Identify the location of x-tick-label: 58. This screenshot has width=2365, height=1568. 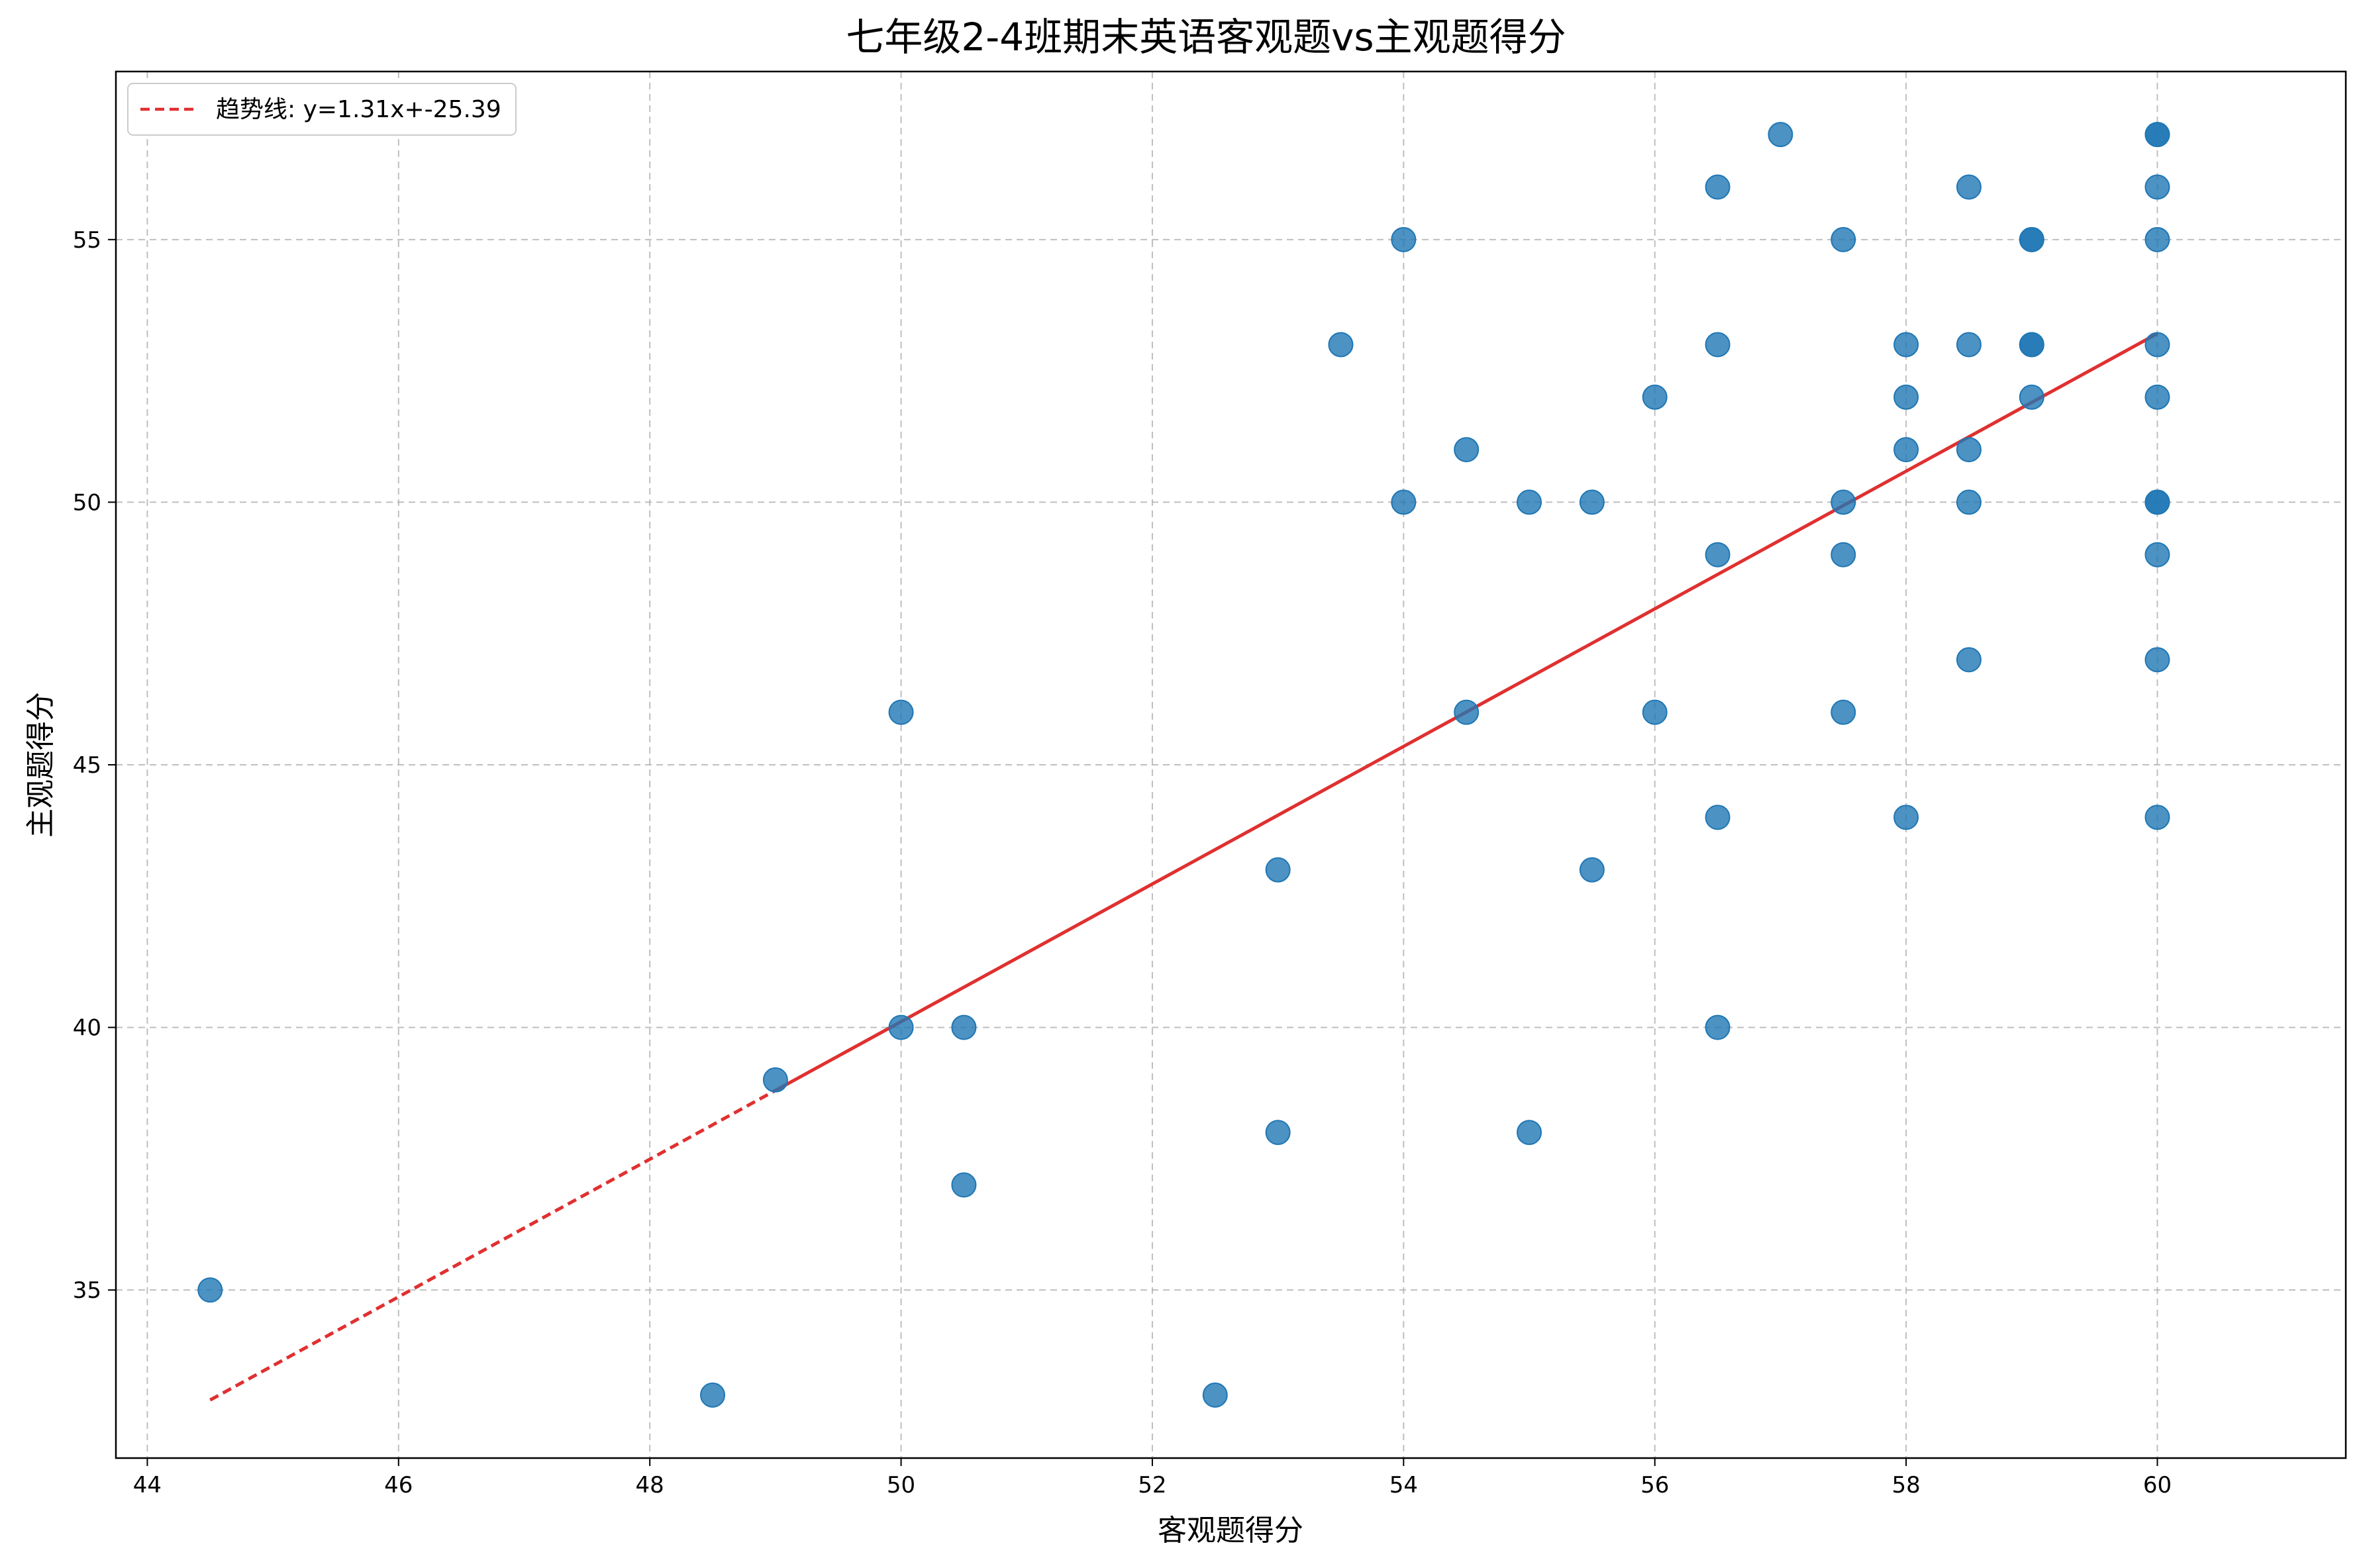
(1905, 1485).